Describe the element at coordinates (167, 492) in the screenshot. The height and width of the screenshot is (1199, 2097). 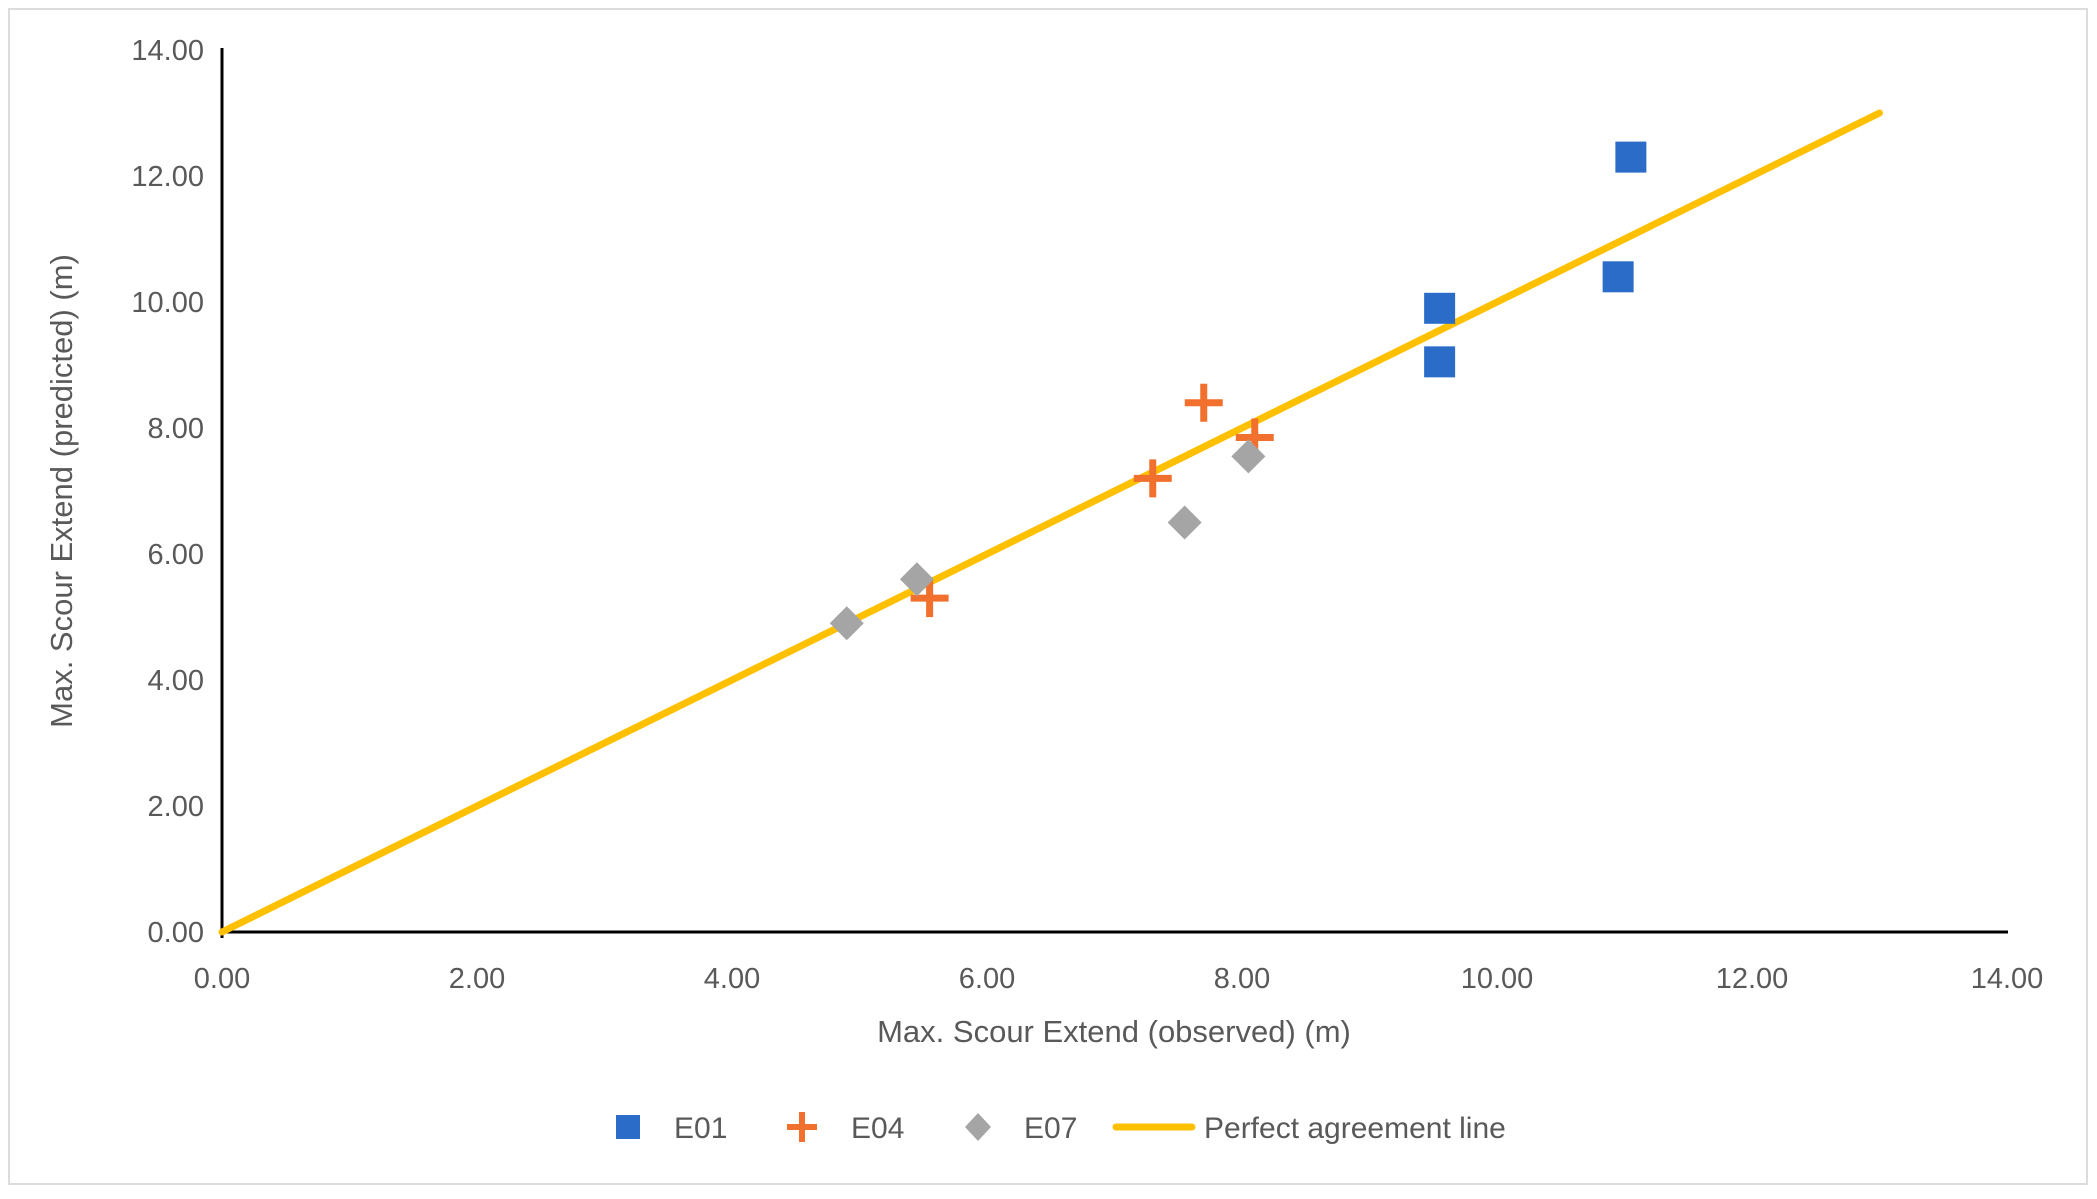
I see `y-axis-tick-labels: 0.00 2.00 4.00 6.00 8.00 10.00 12.00 14.00` at that location.